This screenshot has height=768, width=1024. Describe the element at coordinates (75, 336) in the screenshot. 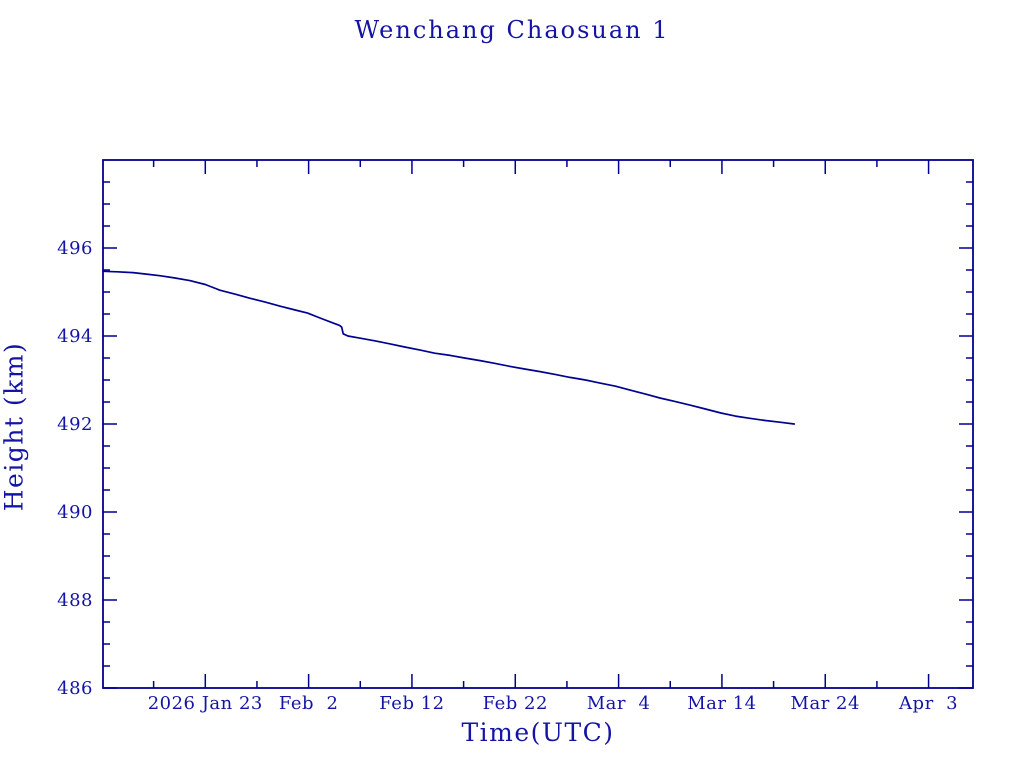

I see `y-tick-label: 494` at that location.